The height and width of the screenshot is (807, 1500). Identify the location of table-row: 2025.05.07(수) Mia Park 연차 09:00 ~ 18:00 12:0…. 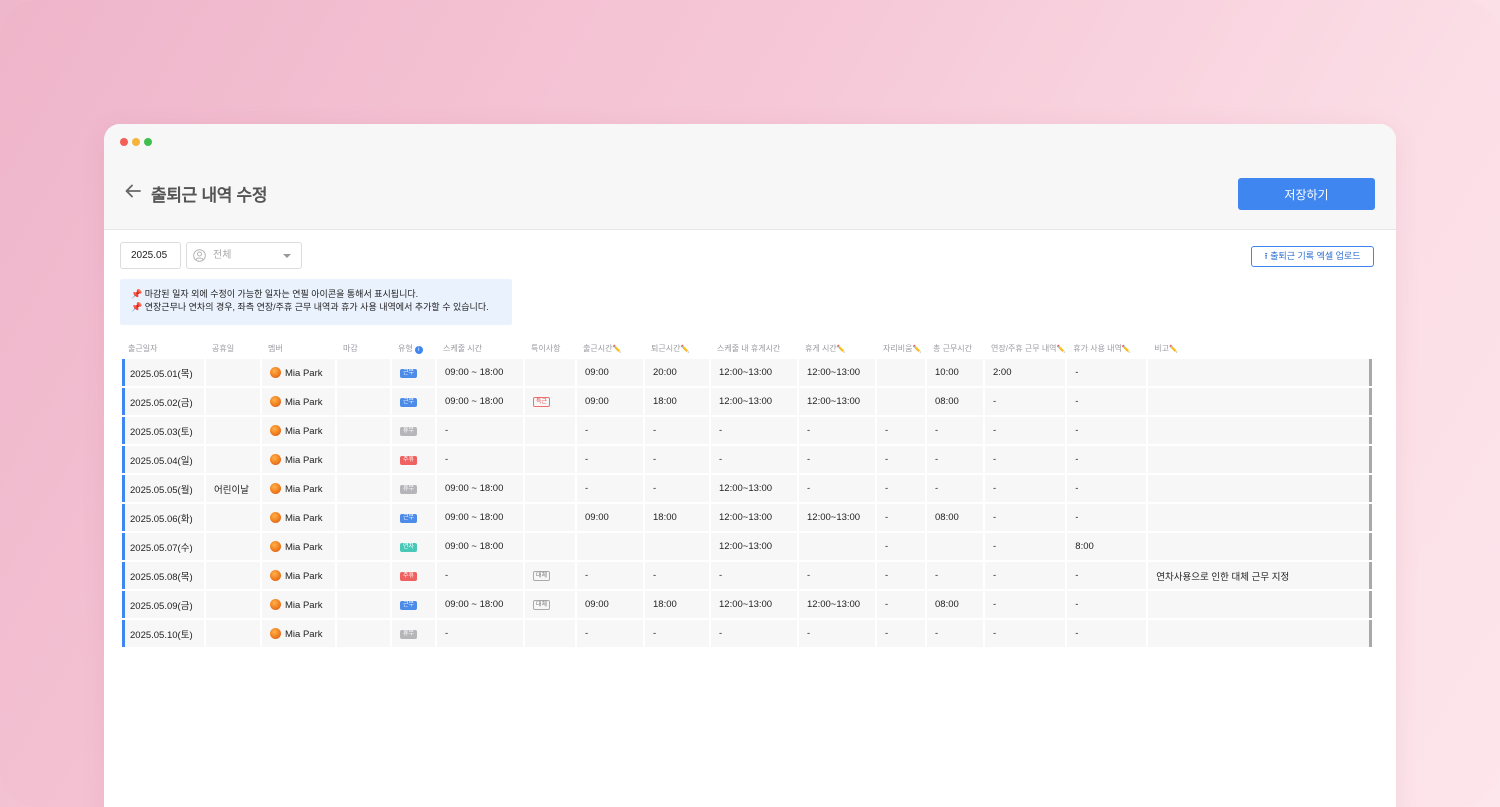
(747, 546).